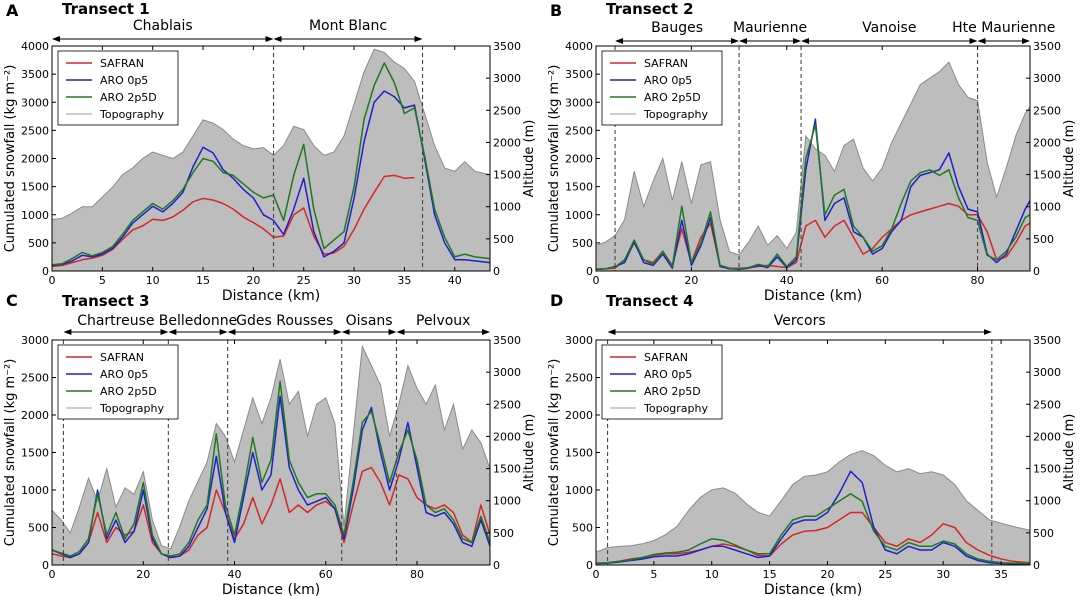 This screenshot has height=596, width=1080. I want to click on region-label-b-3: Vanoise, so click(889, 28).